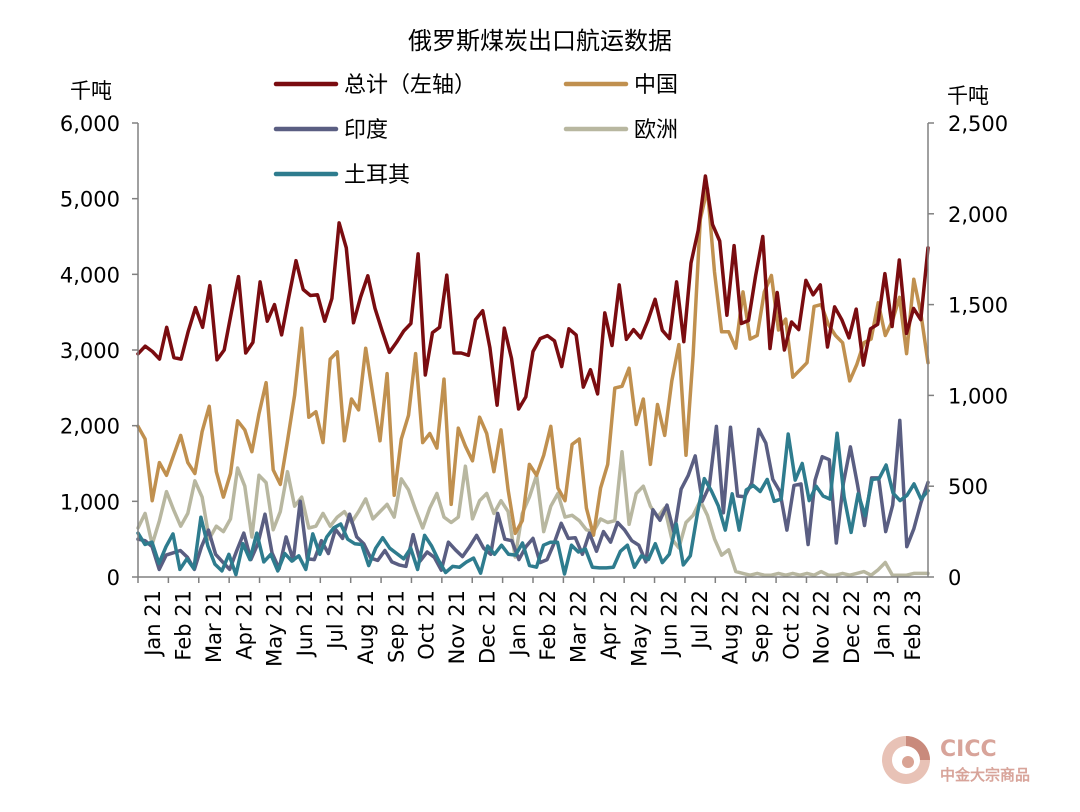  Describe the element at coordinates (700, 620) in the screenshot. I see `x-tick-label: Jul 22` at that location.